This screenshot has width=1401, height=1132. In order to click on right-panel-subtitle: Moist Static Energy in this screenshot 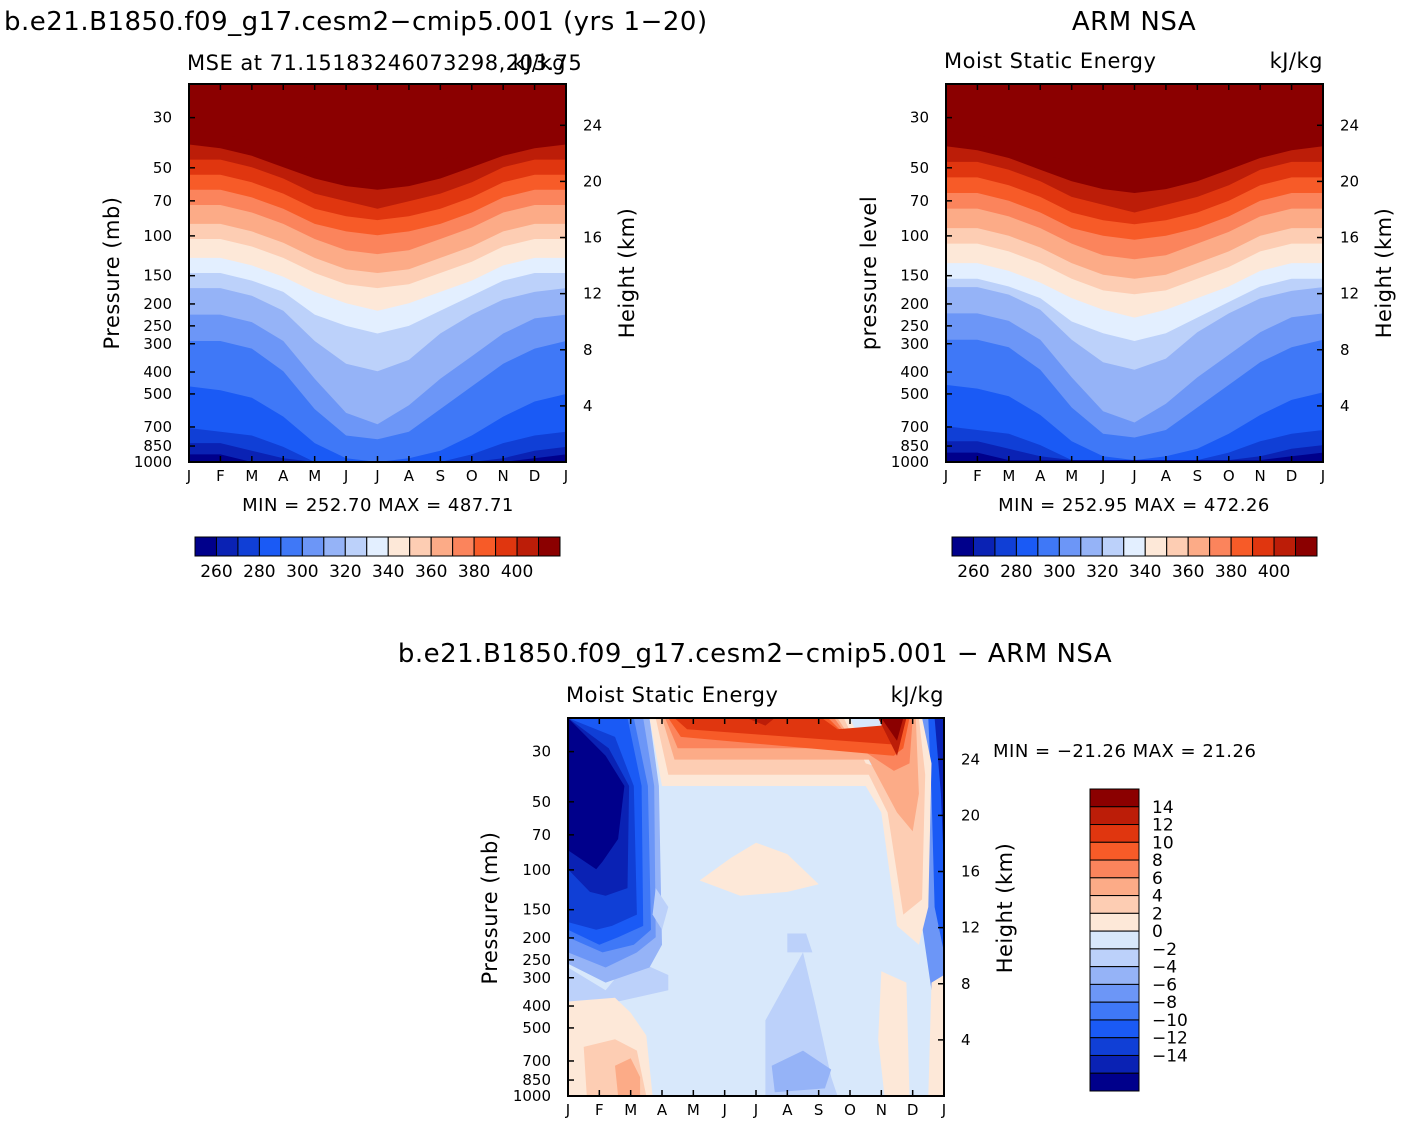, I will do `click(1050, 61)`.